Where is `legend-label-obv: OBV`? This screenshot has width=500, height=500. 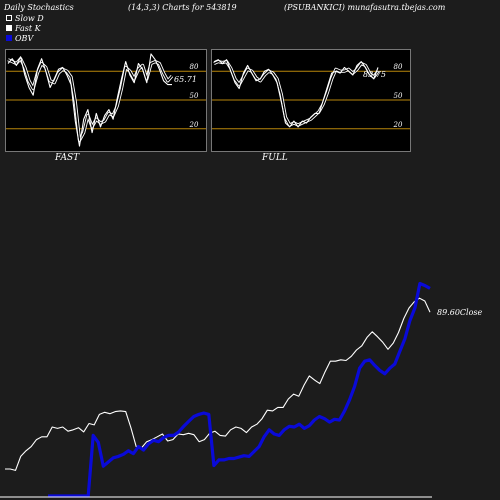 legend-label-obv: OBV is located at coordinates (24, 38).